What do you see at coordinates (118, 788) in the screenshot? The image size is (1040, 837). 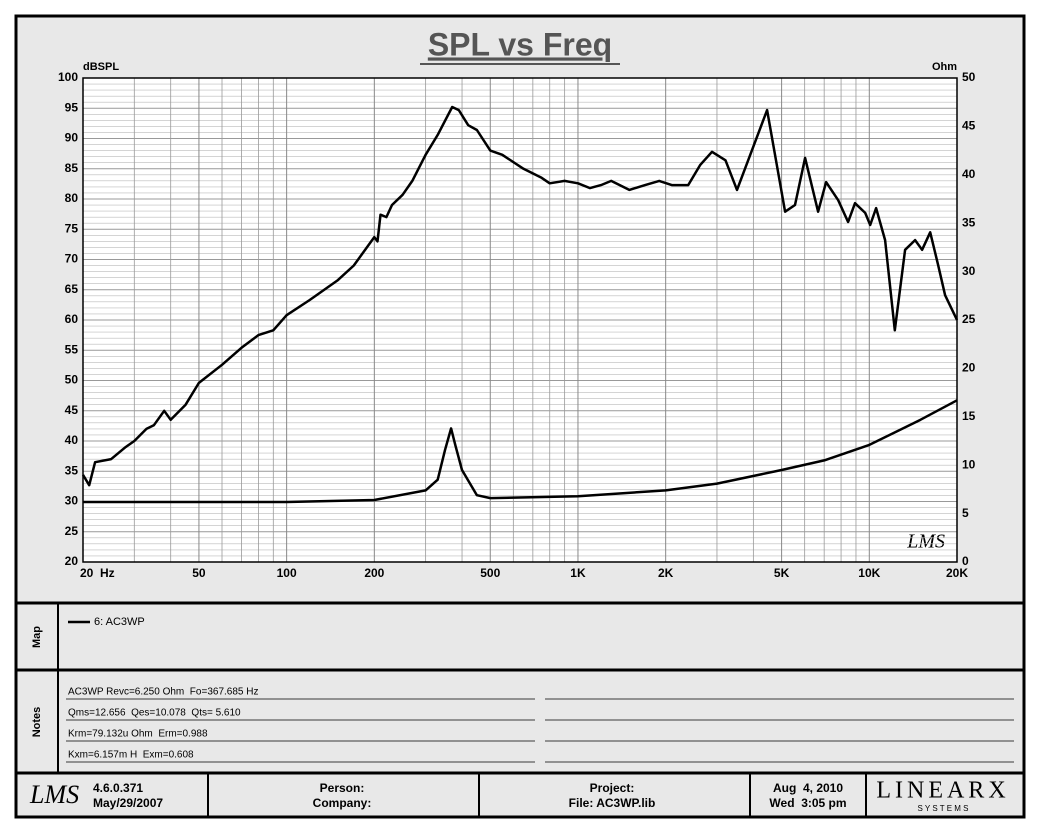 I see `version: 4.6.0.371` at bounding box center [118, 788].